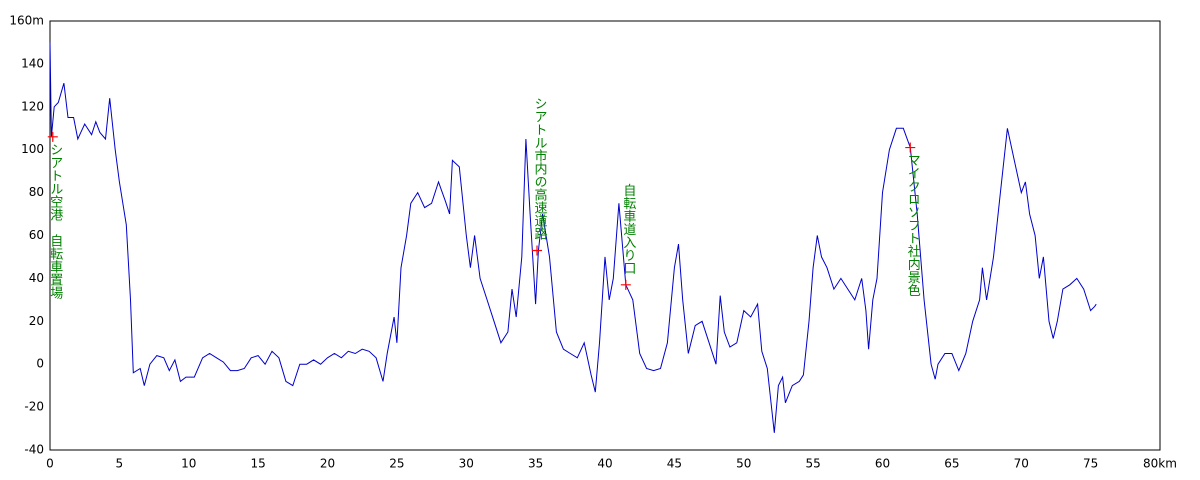  What do you see at coordinates (34, 450) in the screenshot?
I see `y-tick-label: -40` at bounding box center [34, 450].